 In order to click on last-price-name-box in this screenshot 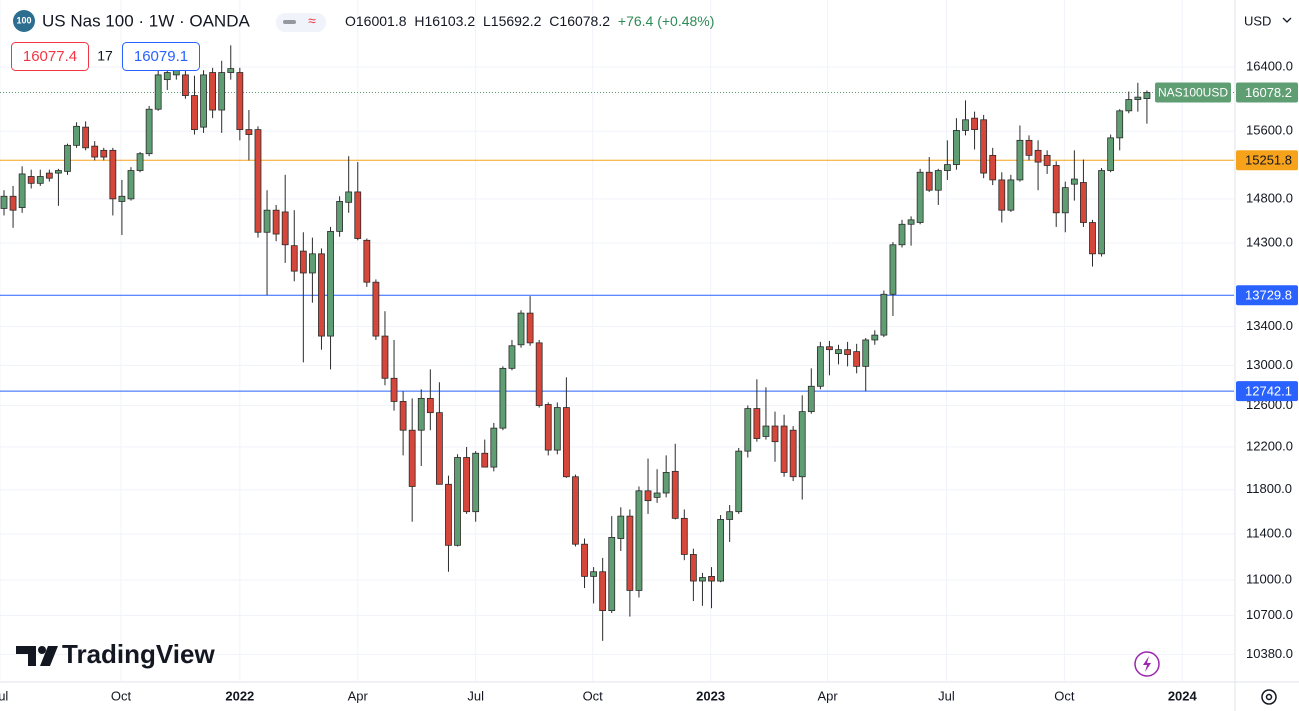, I will do `click(1193, 92)`.